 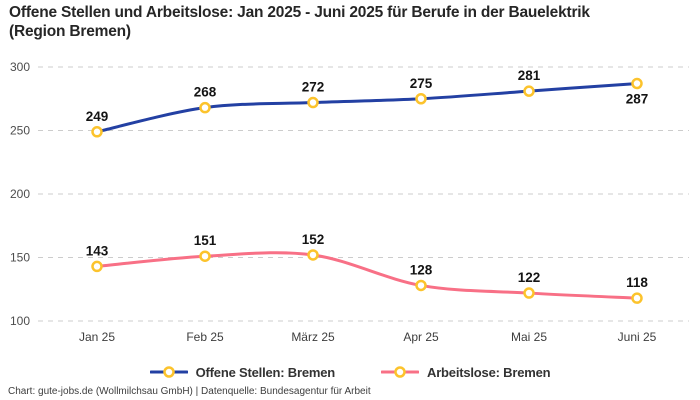 What do you see at coordinates (97, 116) in the screenshot?
I see `data-point-label: 249` at bounding box center [97, 116].